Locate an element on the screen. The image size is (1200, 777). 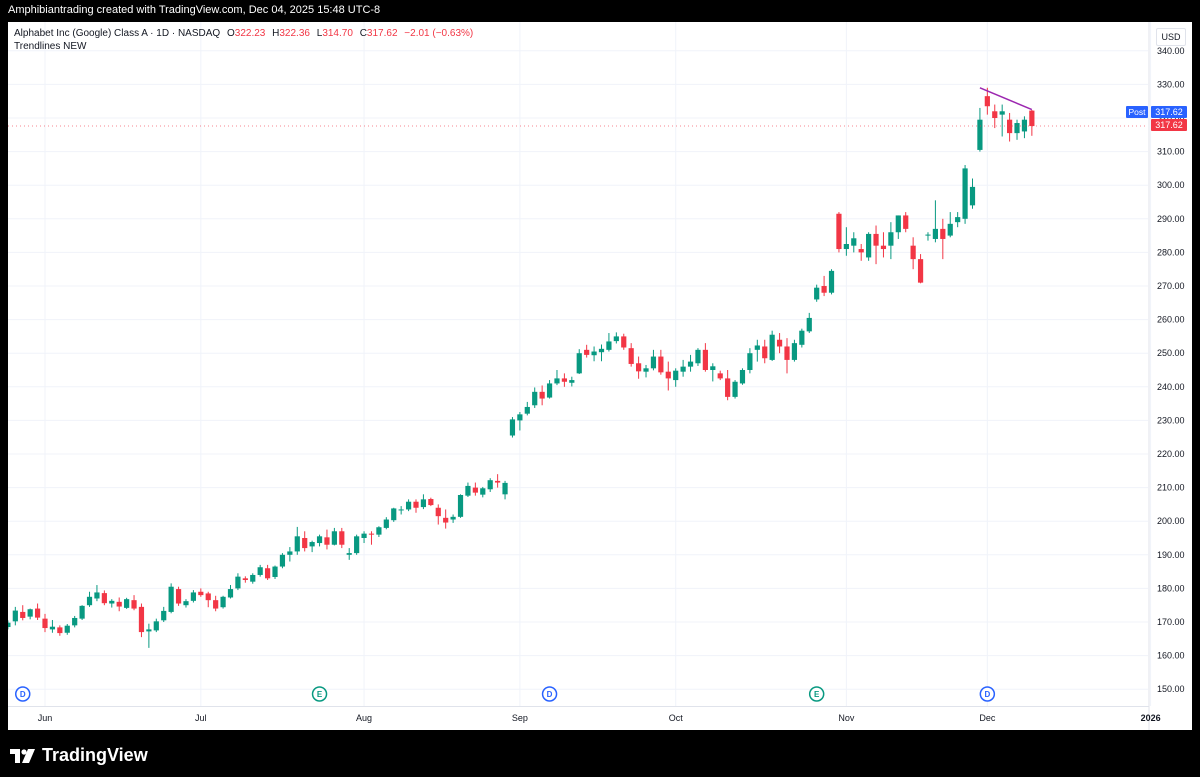
y-tick-label: 340.00 is located at coordinates (1171, 51).